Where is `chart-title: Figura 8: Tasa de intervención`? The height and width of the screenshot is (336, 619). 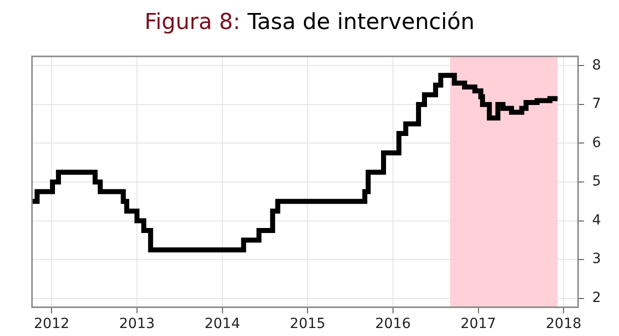 chart-title: Figura 8: Tasa de intervención is located at coordinates (309, 22).